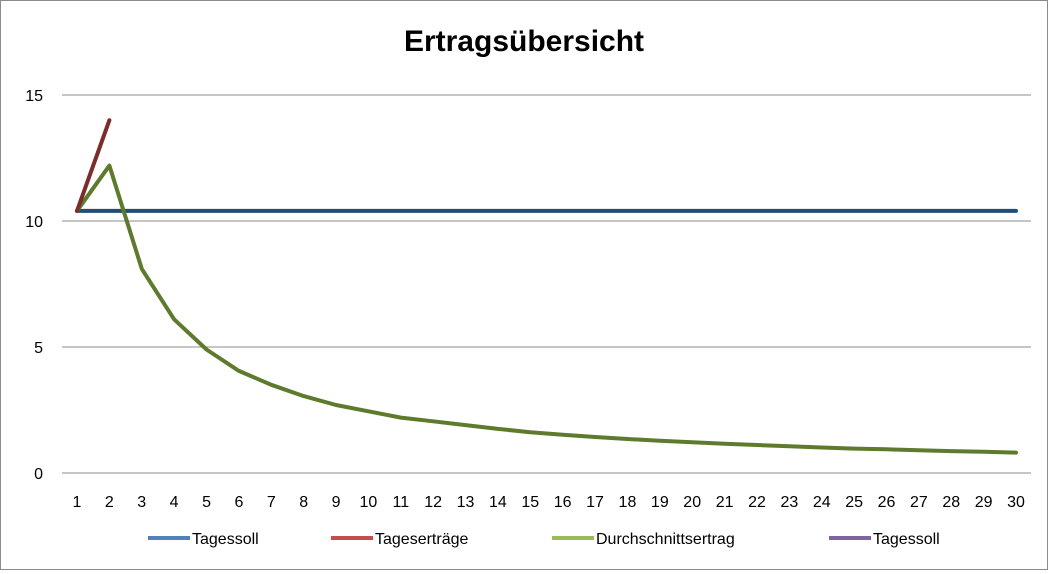 This screenshot has width=1048, height=574. Describe the element at coordinates (174, 502) in the screenshot. I see `x-tick-label: 4` at that location.